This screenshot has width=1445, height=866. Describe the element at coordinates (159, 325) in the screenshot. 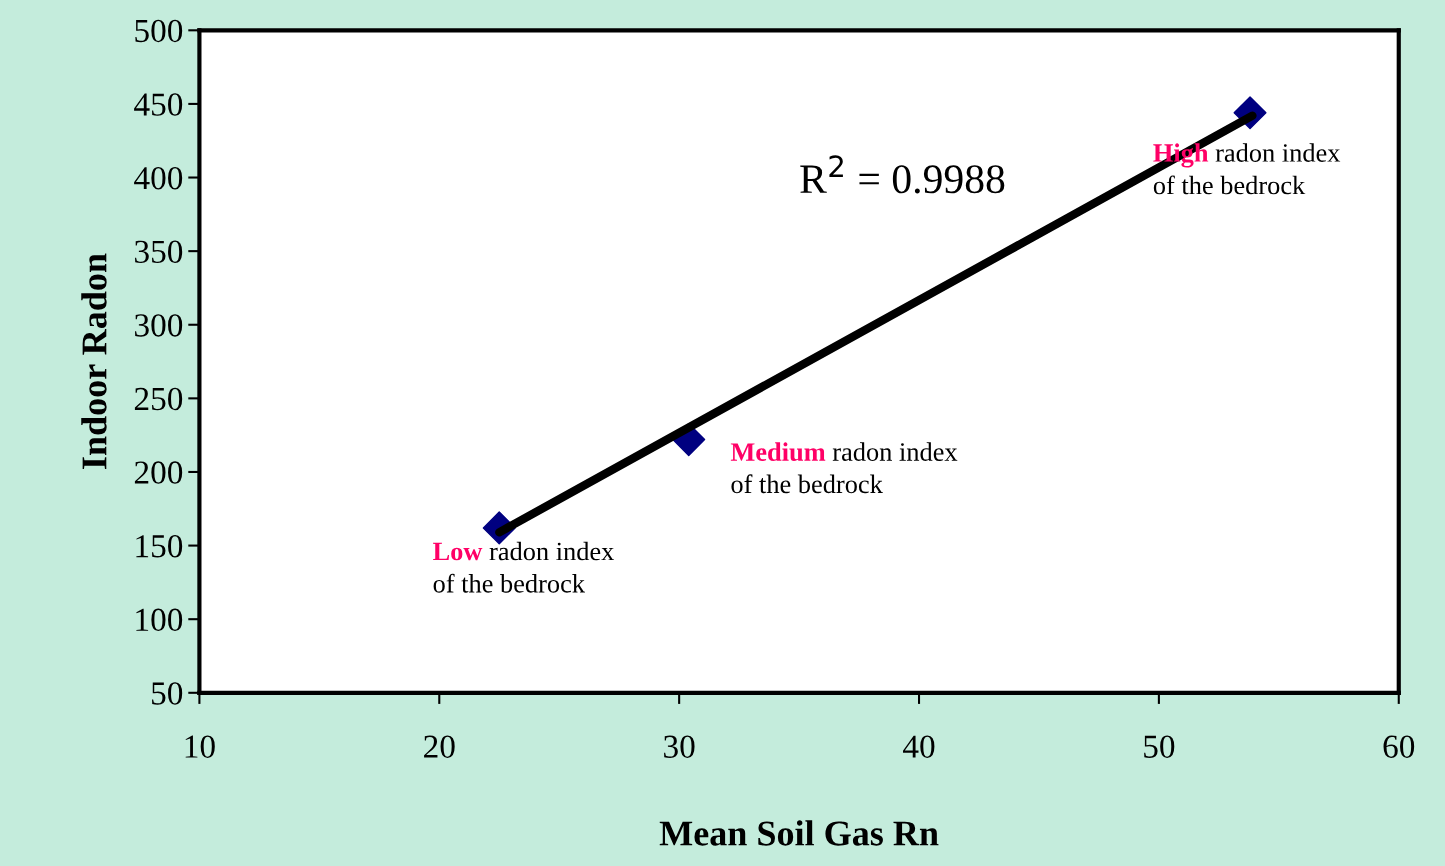

I see `y-tick-label: 300` at that location.